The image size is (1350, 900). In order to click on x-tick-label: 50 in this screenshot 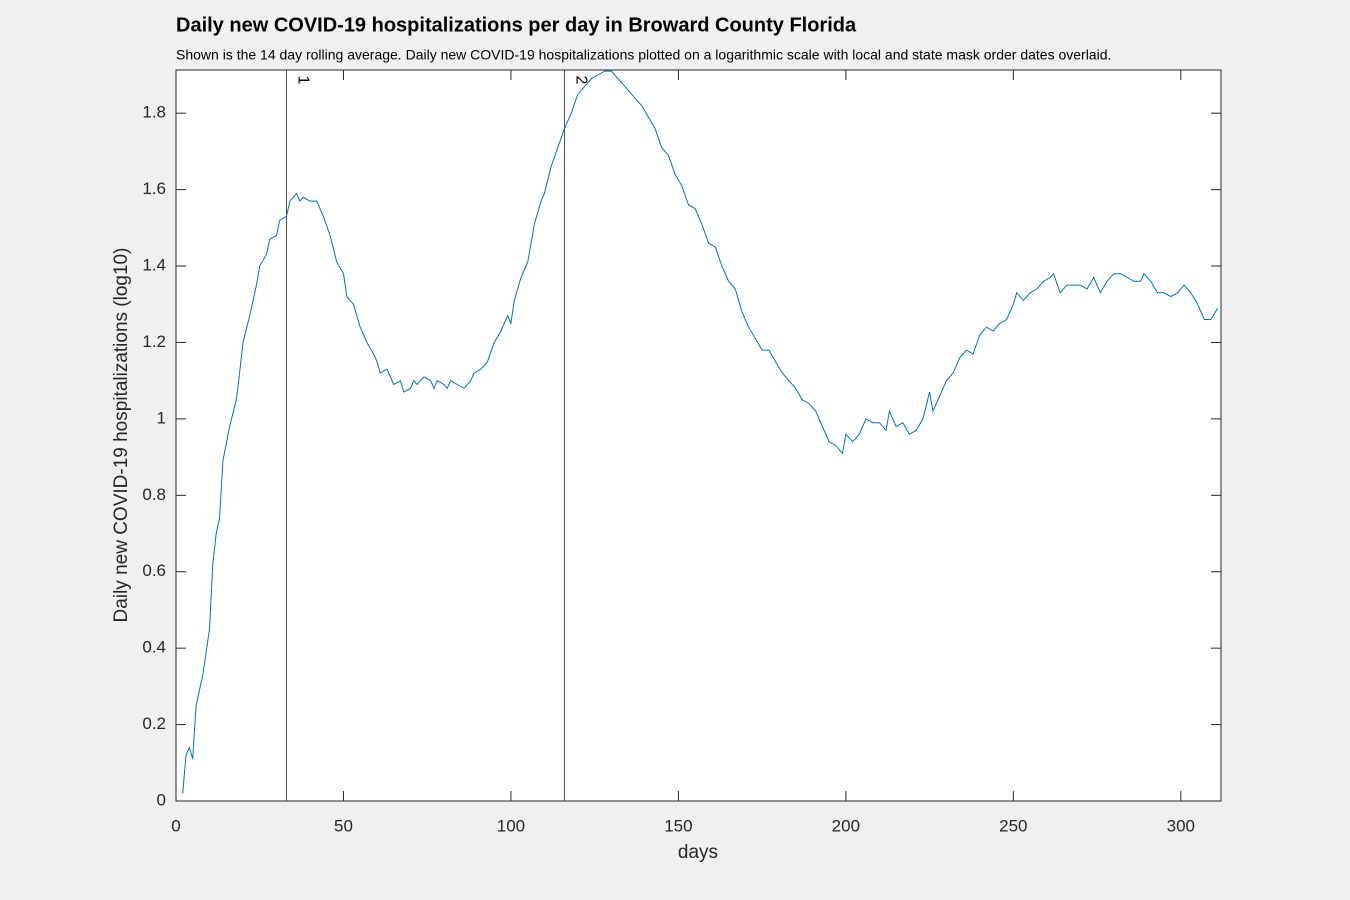, I will do `click(343, 825)`.